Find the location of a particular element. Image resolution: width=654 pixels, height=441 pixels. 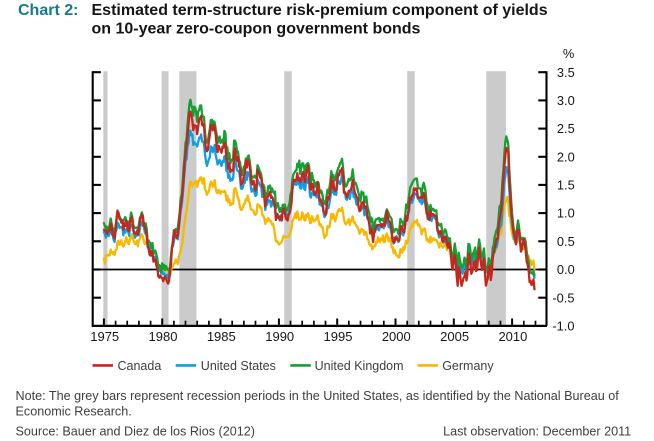

svg-text: 1.0 is located at coordinates (566, 213).